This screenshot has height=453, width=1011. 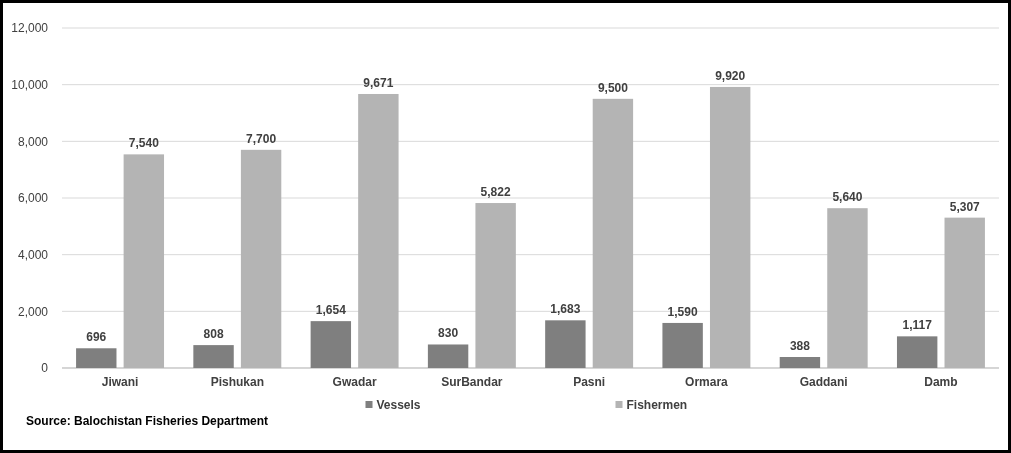 I want to click on y-tick-label: 12,000, so click(x=30, y=28).